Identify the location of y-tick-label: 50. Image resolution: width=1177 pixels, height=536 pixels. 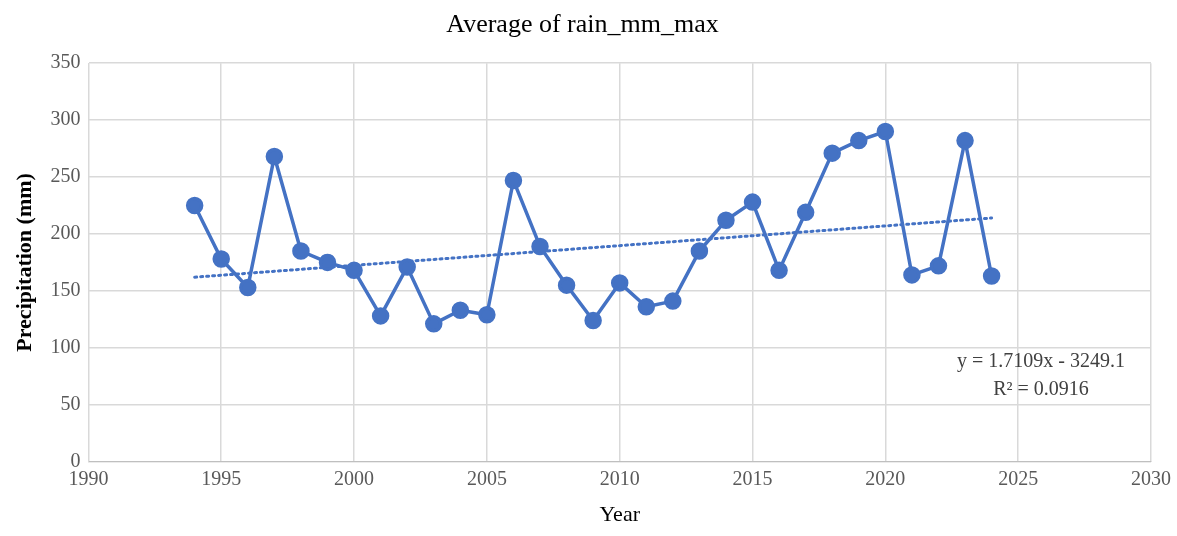
(70, 402).